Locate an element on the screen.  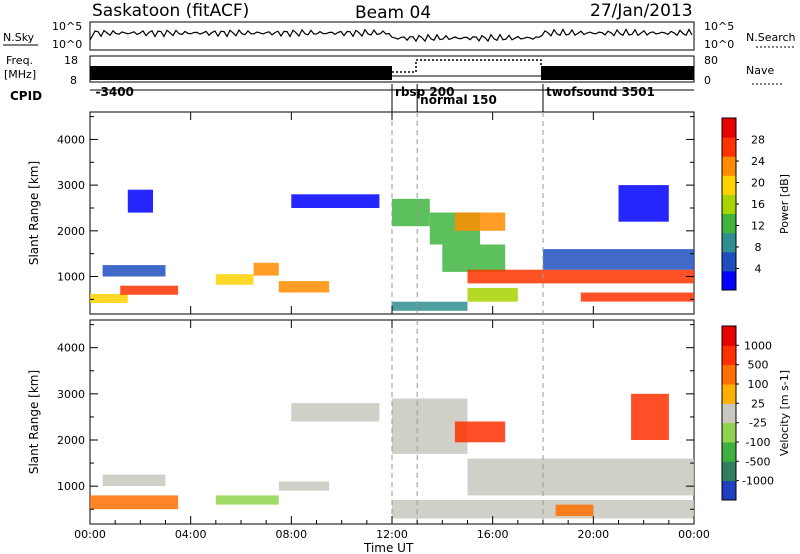
nave-trace is located at coordinates (467, 66).